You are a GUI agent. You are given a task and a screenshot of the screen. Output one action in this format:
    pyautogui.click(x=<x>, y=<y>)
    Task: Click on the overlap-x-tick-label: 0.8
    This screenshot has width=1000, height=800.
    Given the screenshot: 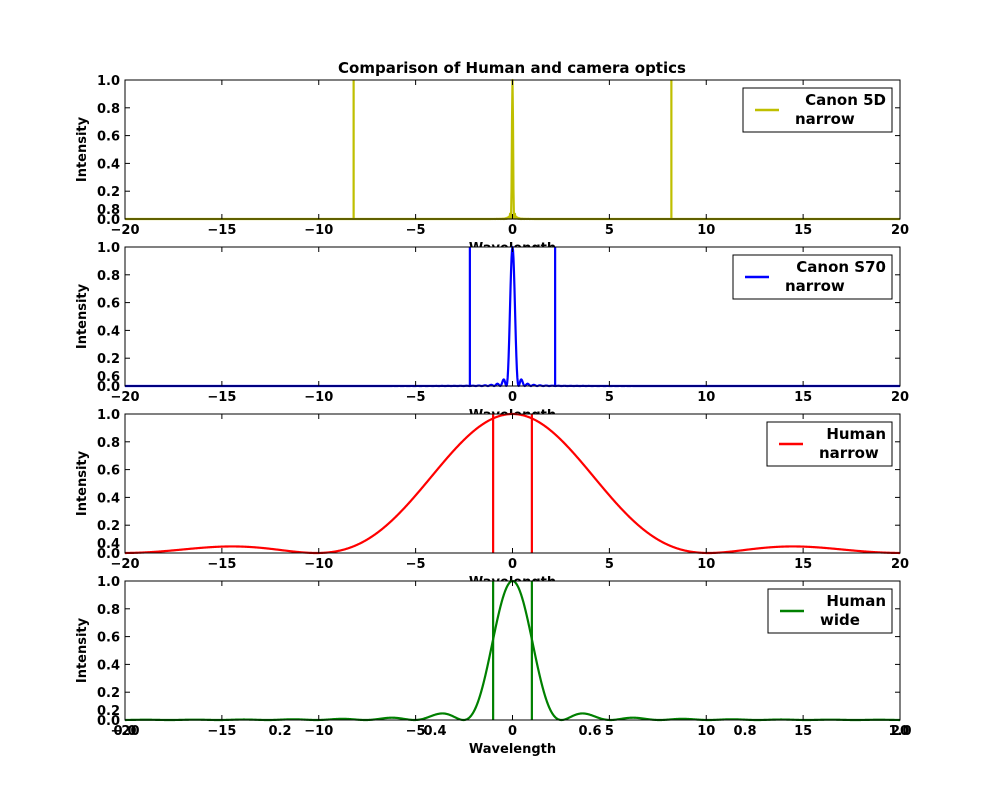 What is the action you would take?
    pyautogui.click(x=744, y=731)
    